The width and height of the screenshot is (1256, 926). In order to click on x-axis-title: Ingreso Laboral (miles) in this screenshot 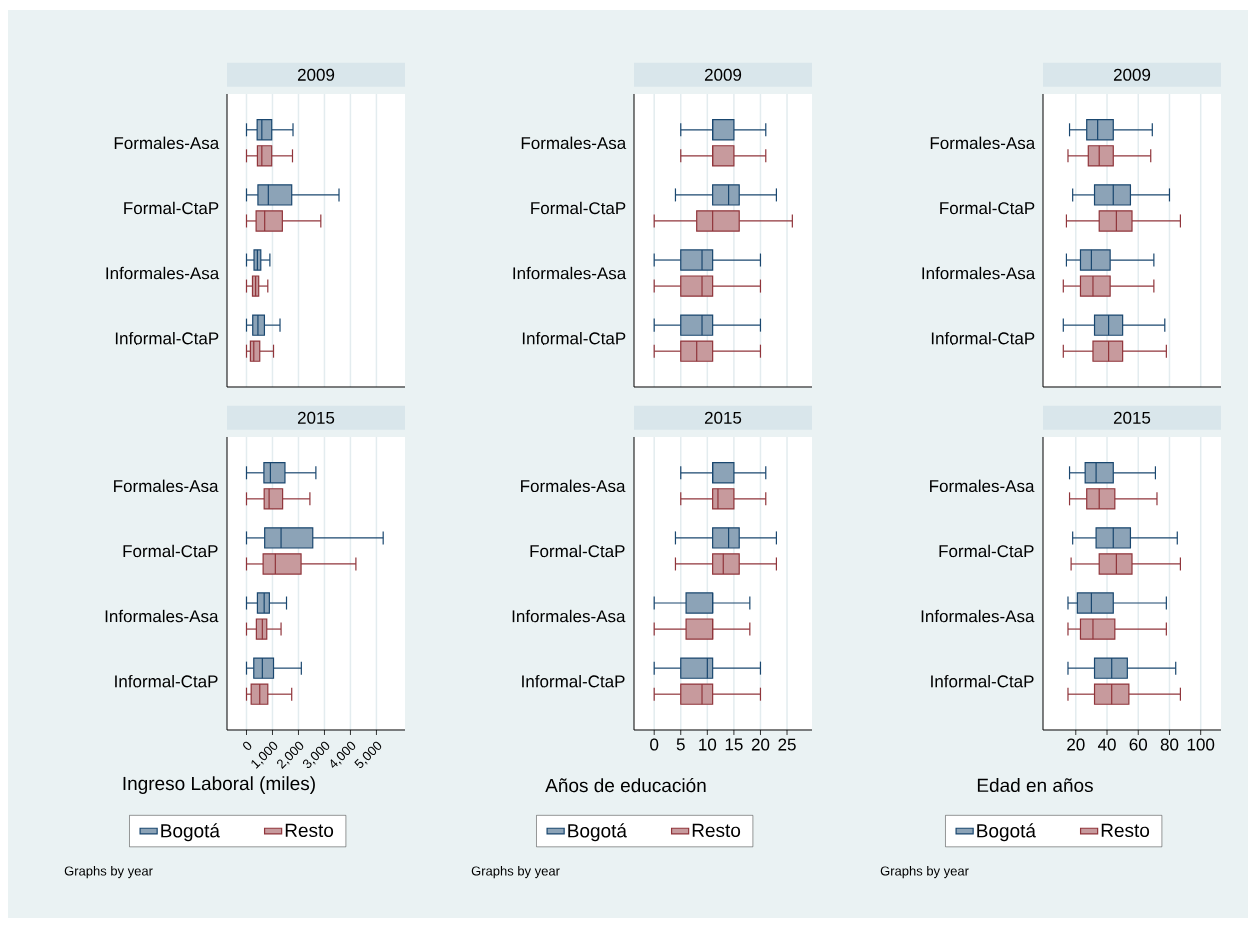, I will do `click(219, 785)`.